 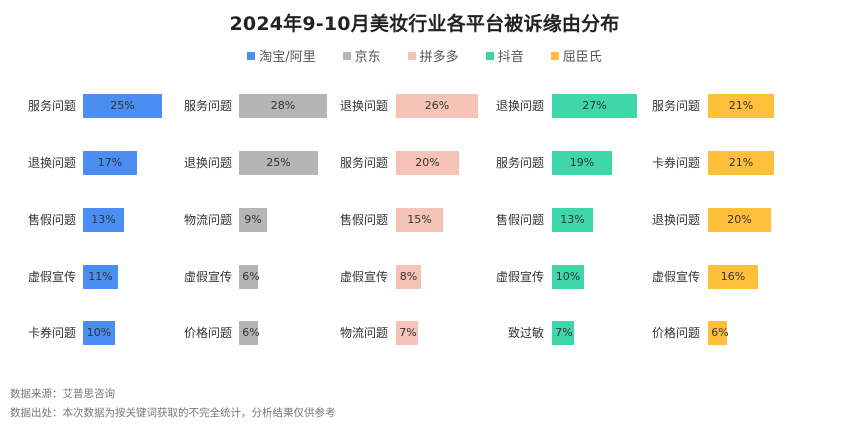 I want to click on legend-item-watsons: 屈臣氏, so click(x=576, y=55).